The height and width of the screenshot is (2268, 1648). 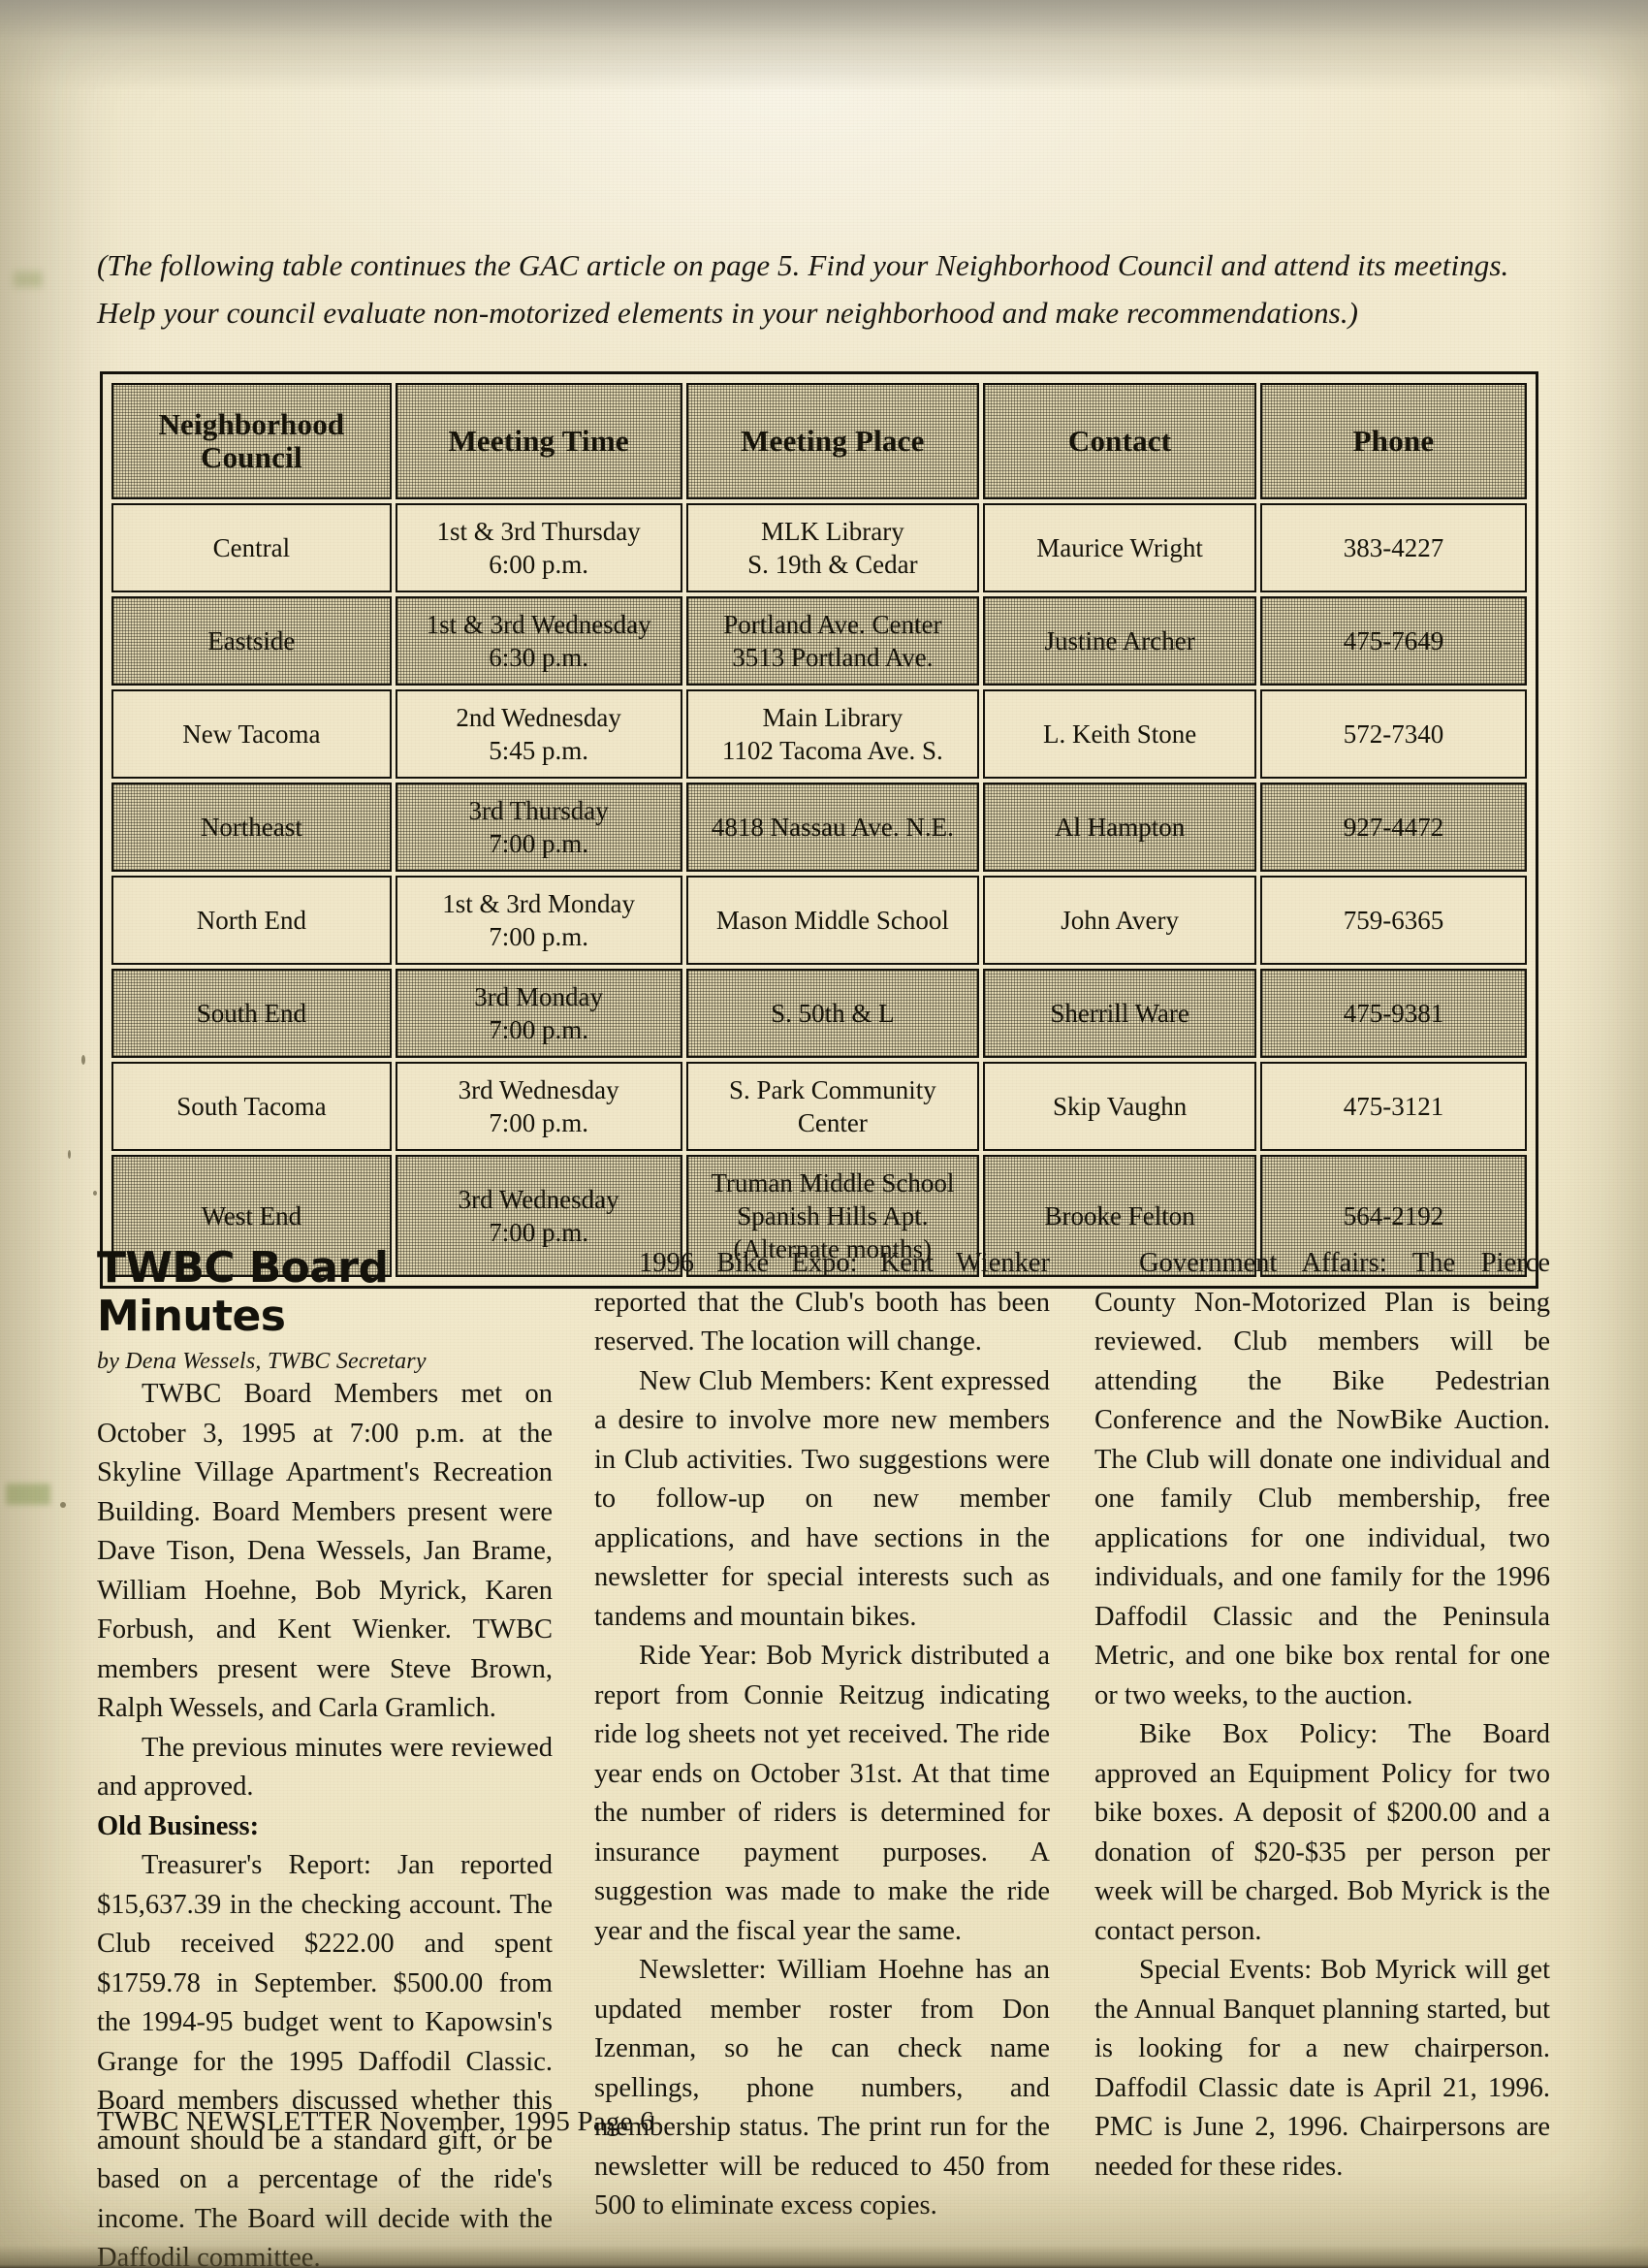 What do you see at coordinates (252, 734) in the screenshot?
I see `cell-council: New Tacoma` at bounding box center [252, 734].